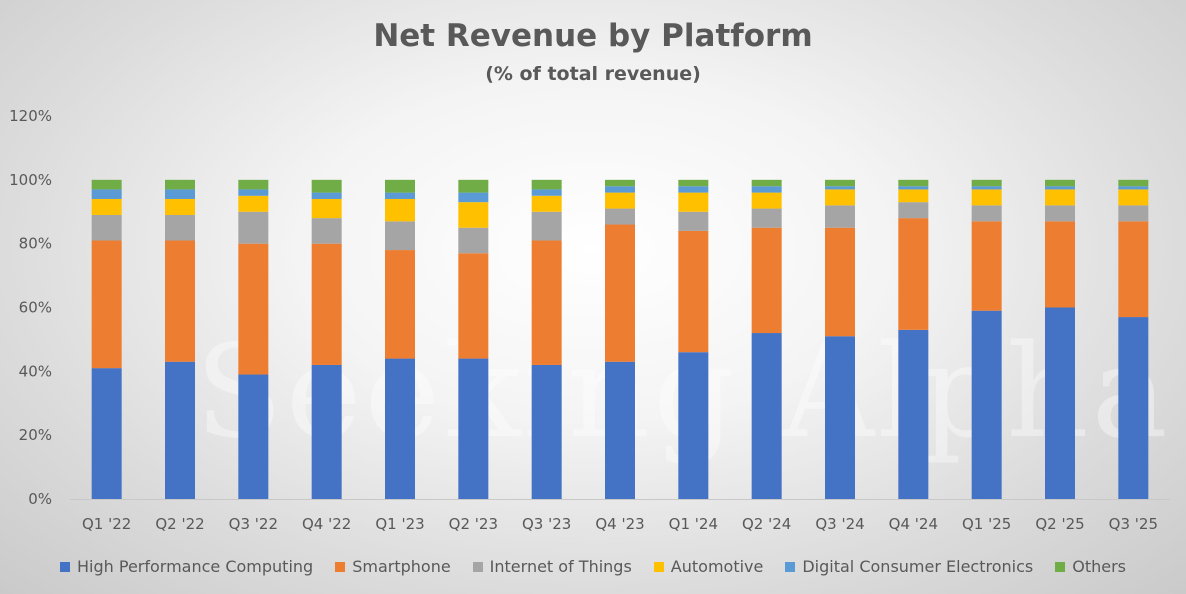 The height and width of the screenshot is (594, 1186). I want to click on y-tick-label: 20%, so click(35, 435).